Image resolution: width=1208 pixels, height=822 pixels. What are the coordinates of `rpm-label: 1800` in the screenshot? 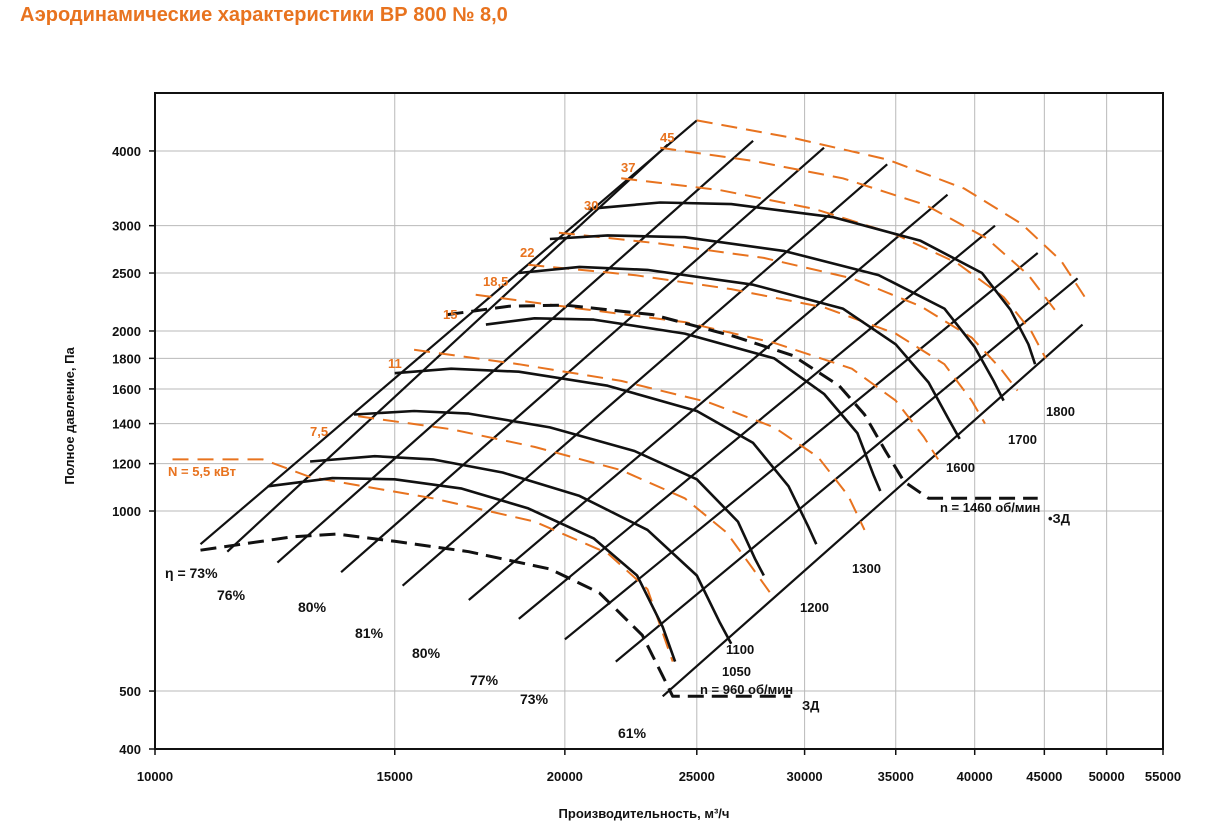 It's located at (1060, 411).